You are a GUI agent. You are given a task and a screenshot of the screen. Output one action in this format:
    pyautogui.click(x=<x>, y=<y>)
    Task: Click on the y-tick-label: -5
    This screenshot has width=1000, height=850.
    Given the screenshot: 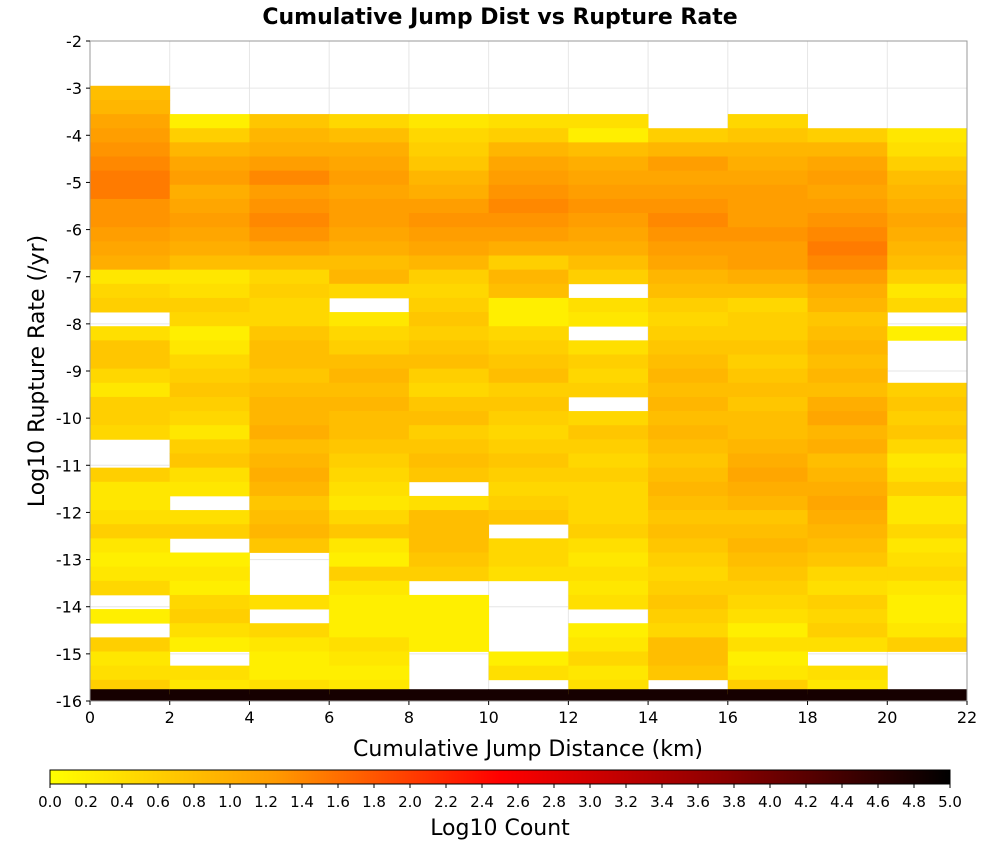 What is the action you would take?
    pyautogui.click(x=74, y=182)
    